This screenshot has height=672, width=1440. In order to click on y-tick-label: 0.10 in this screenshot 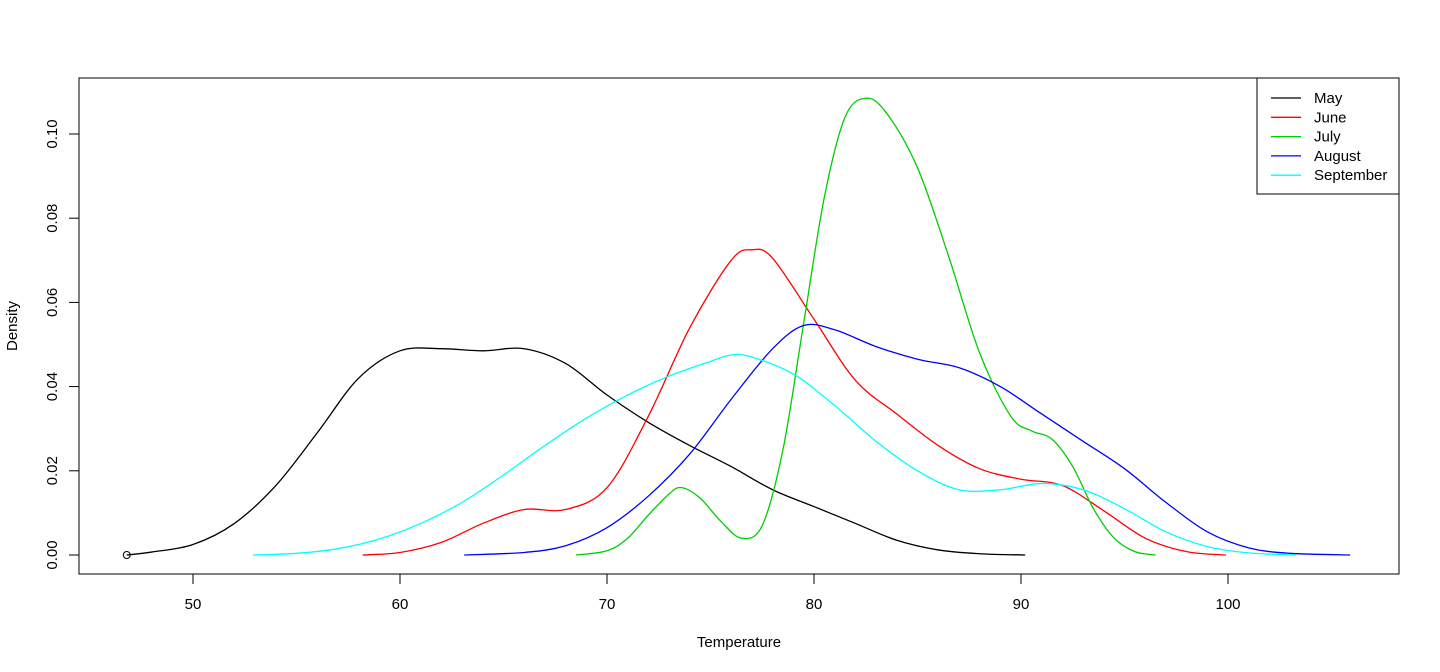, I will do `click(52, 133)`.